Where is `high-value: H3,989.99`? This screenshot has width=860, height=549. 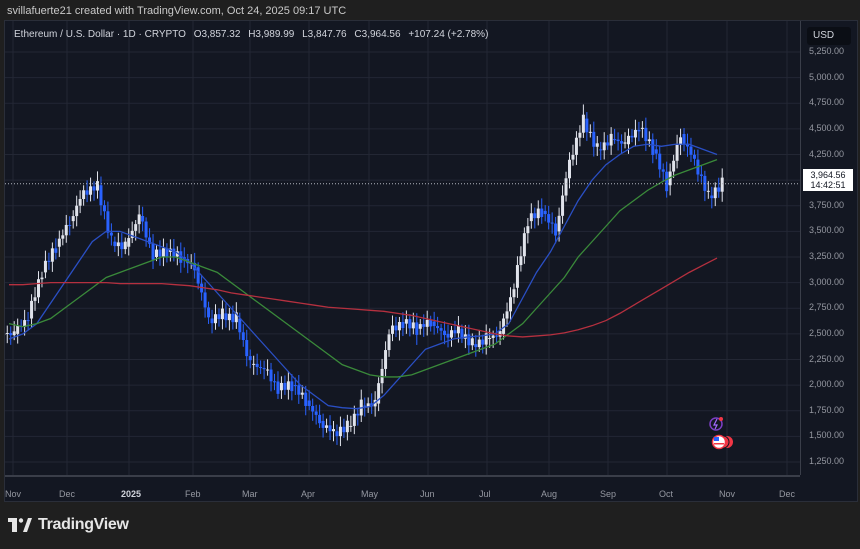
high-value: H3,989.99 is located at coordinates (271, 34).